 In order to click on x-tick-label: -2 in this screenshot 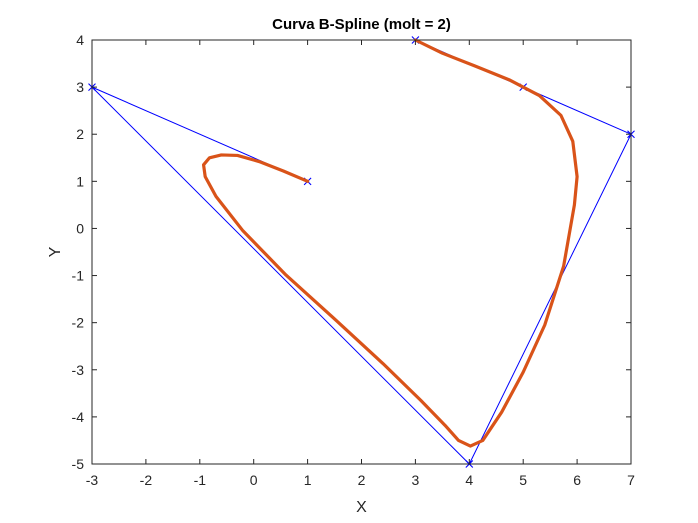, I will do `click(146, 480)`.